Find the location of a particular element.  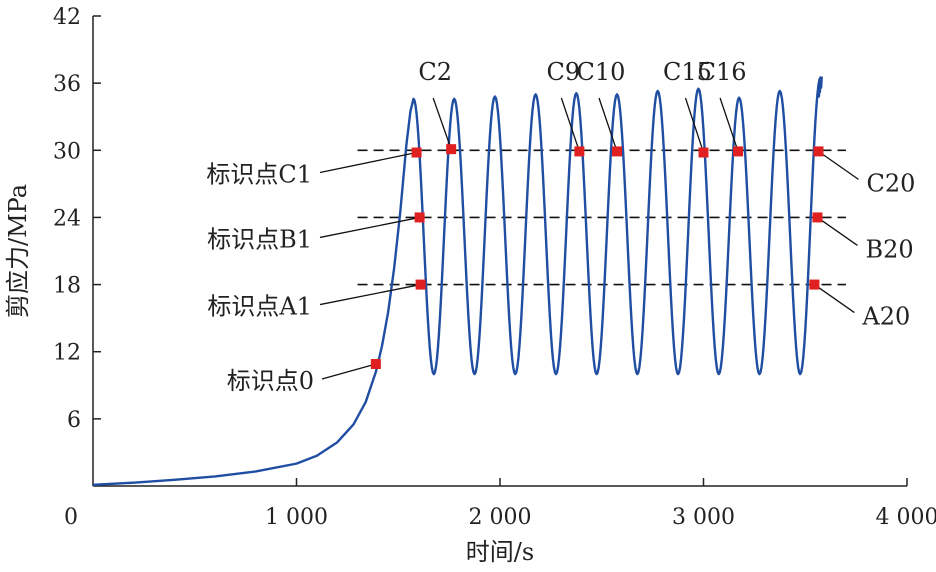

marker-label: C16 is located at coordinates (722, 72).